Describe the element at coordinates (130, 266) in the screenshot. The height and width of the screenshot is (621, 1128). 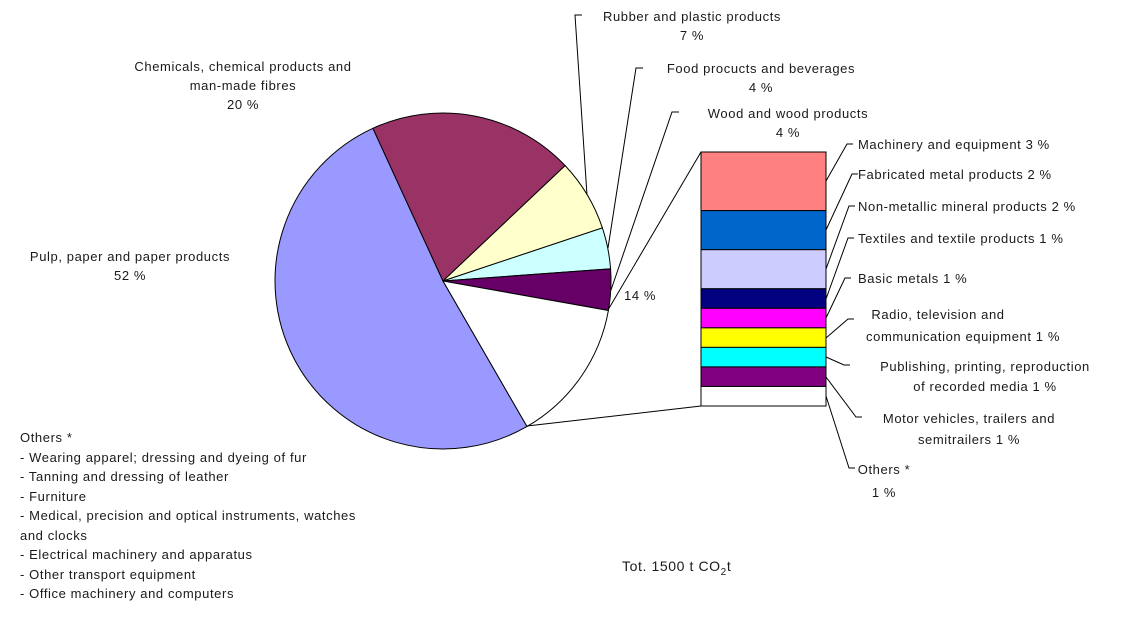
I see `label-pulp: Pulp, paper and paper products 52 %` at that location.